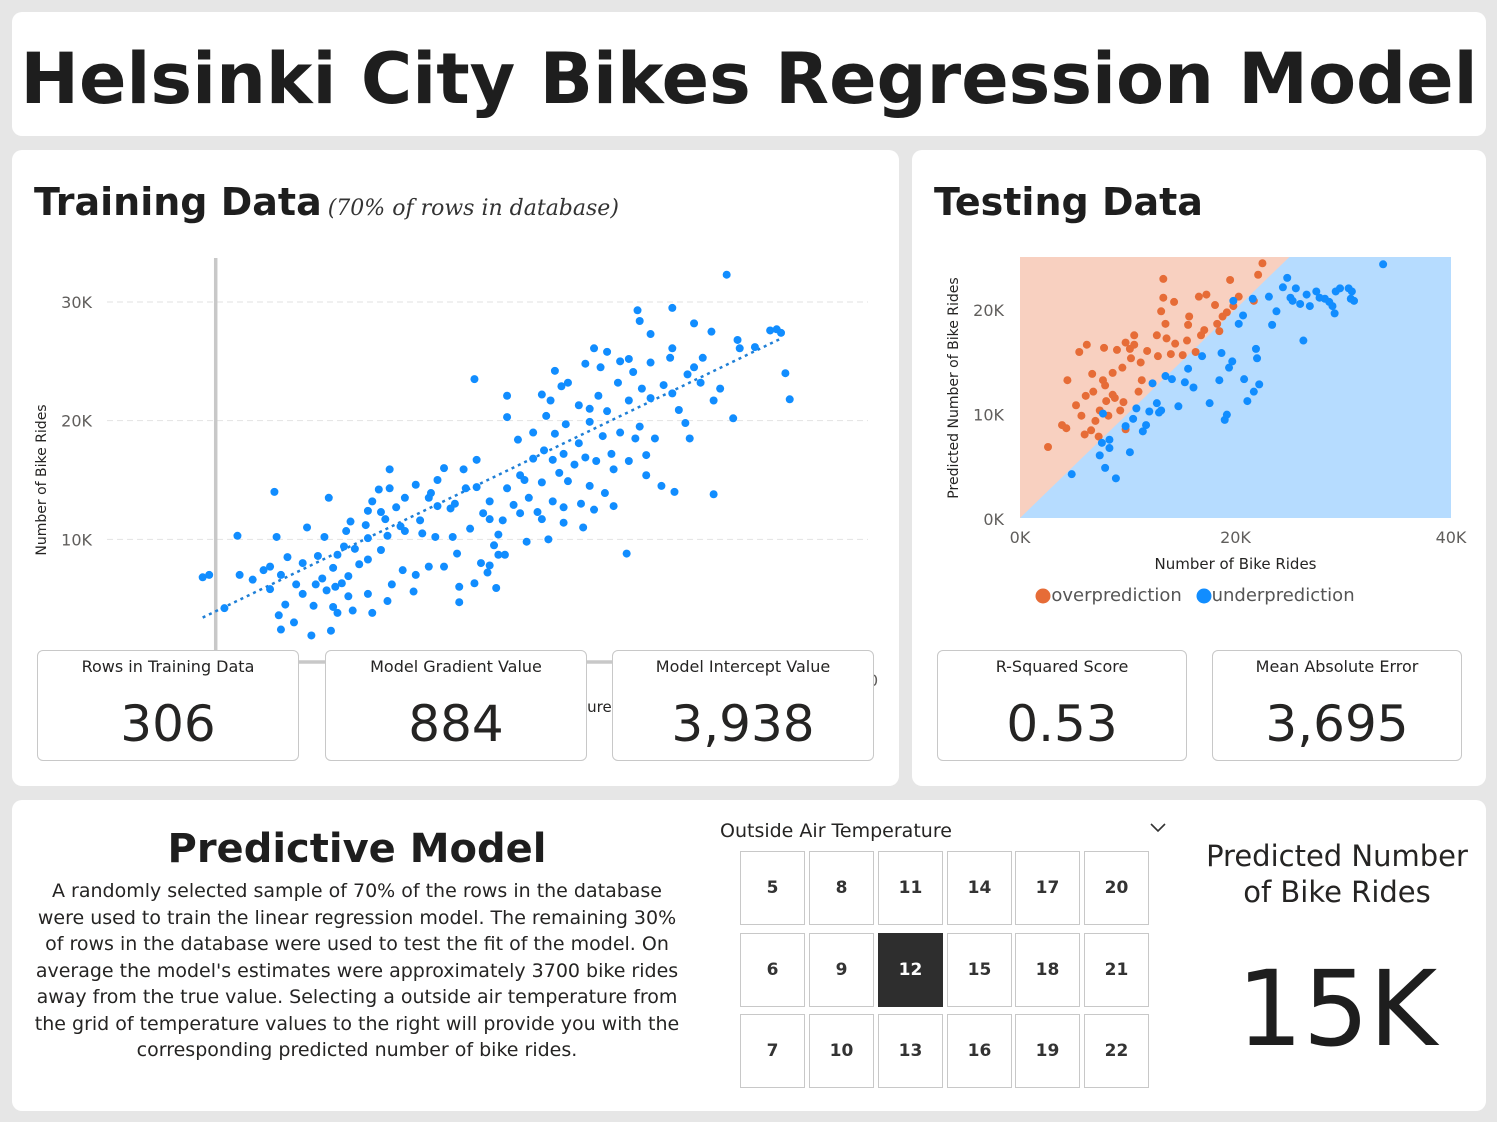  I want to click on temperature-tile: 13, so click(910, 1051).